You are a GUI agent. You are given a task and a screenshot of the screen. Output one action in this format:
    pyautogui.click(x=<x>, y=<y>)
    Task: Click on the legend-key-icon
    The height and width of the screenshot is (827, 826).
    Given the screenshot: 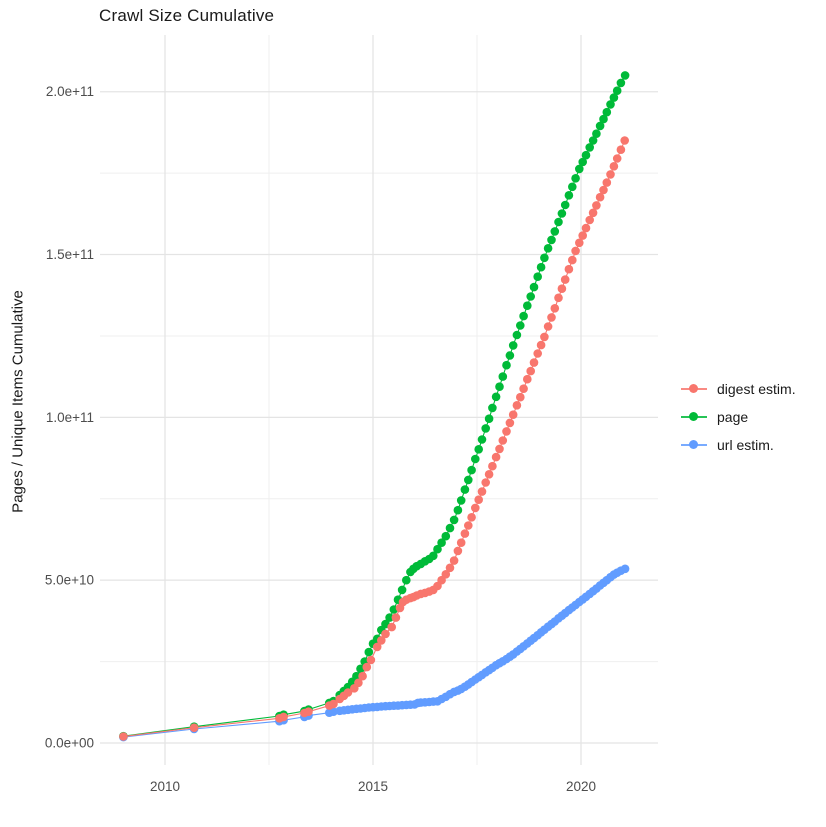 What is the action you would take?
    pyautogui.click(x=694, y=388)
    